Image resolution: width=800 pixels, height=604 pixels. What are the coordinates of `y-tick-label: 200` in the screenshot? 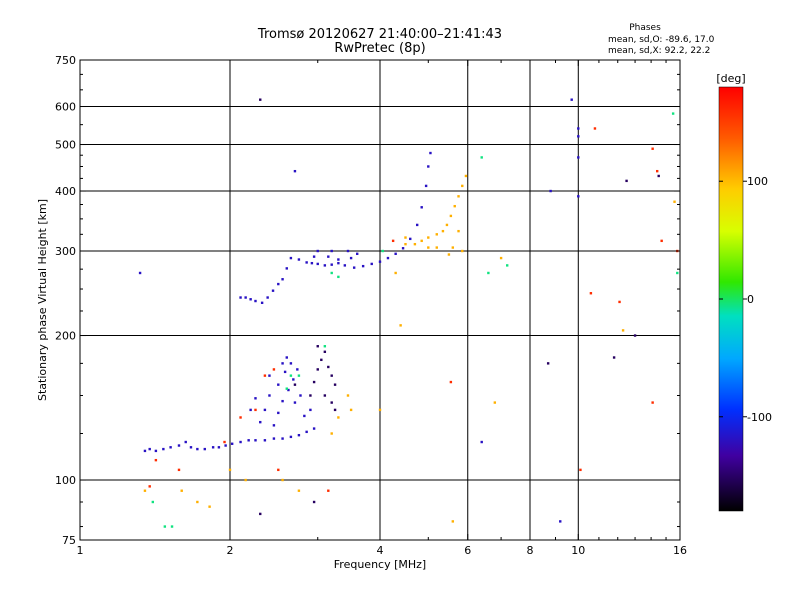 It's located at (65, 336).